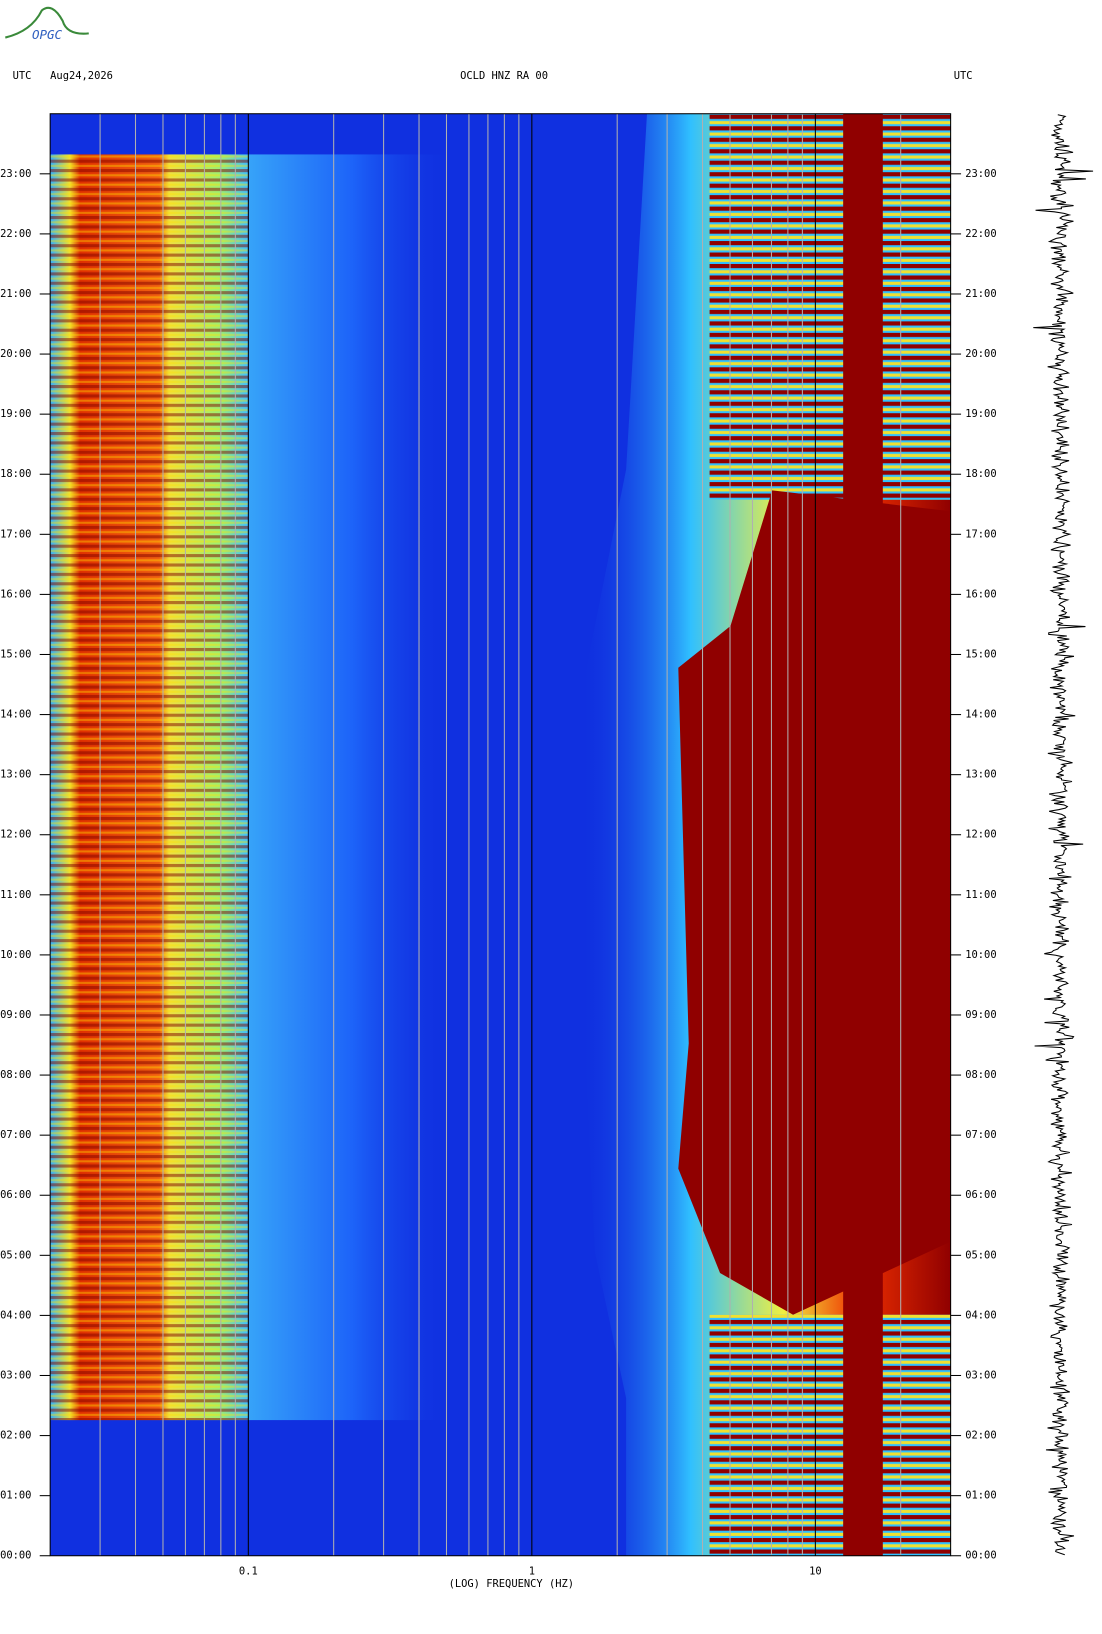  I want to click on date: Aug24,2026, so click(81, 76).